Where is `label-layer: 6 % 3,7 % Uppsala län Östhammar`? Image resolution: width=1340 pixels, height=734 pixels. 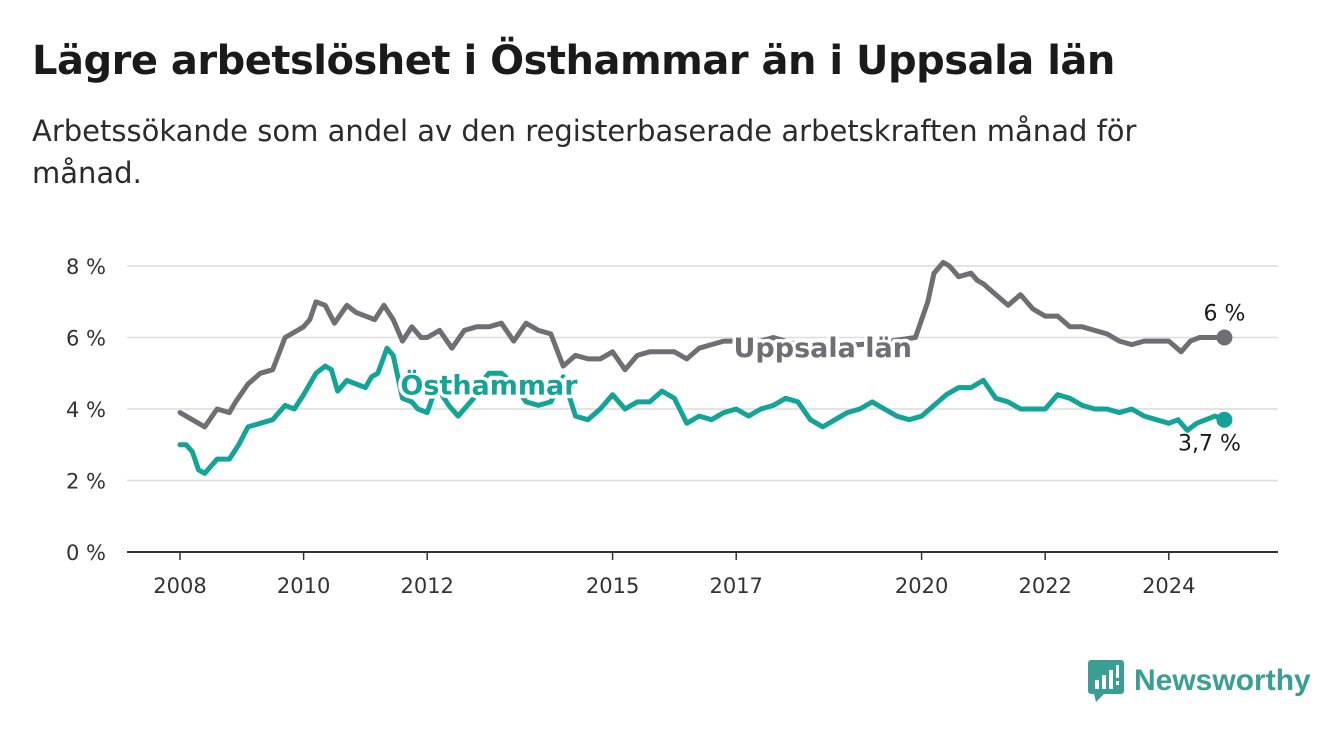 label-layer: 6 % 3,7 % Uppsala län Östhammar is located at coordinates (821, 379).